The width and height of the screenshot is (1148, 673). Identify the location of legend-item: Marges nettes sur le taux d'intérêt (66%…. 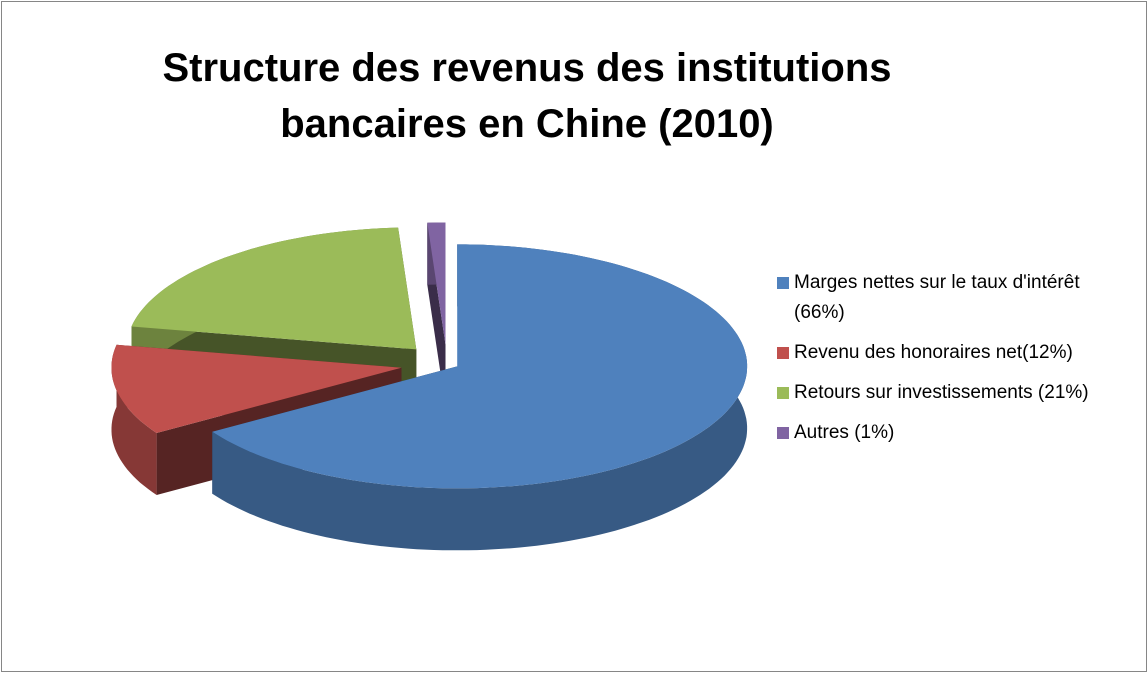
(949, 298).